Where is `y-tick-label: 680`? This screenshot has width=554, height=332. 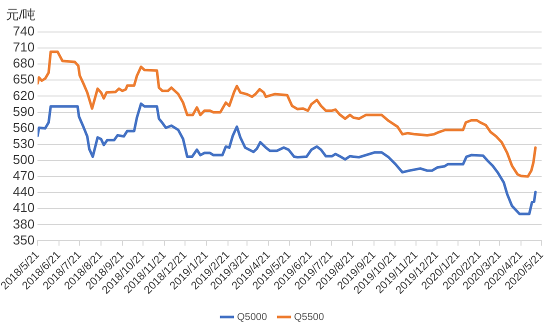
y-tick-label: 680 is located at coordinates (23, 63).